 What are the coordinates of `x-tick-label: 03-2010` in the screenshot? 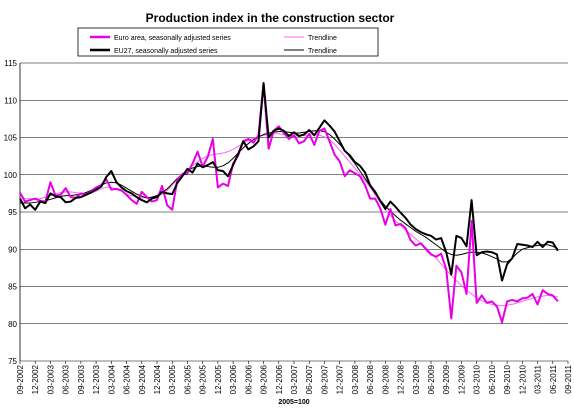 It's located at (477, 379).